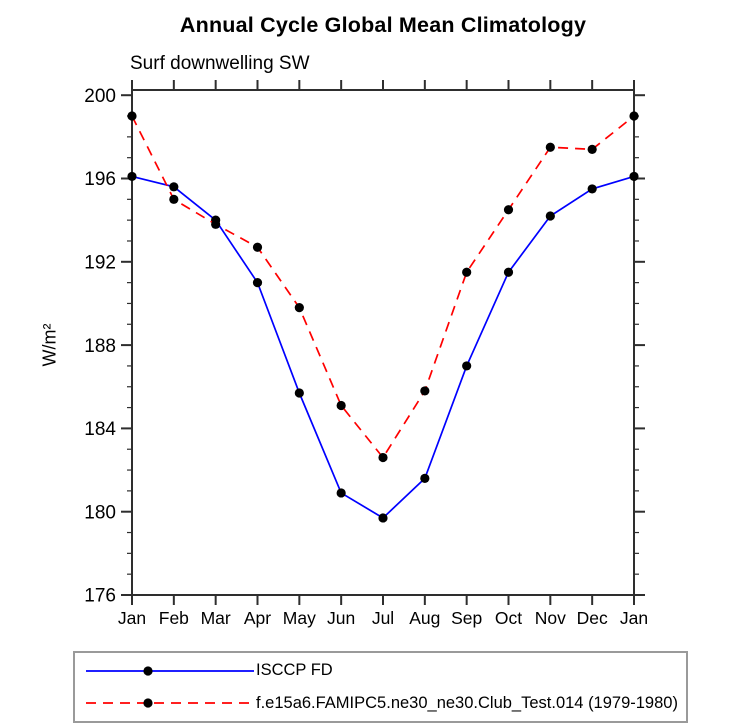 The width and height of the screenshot is (733, 725). I want to click on legend-row: ISCCP FD, so click(380, 671).